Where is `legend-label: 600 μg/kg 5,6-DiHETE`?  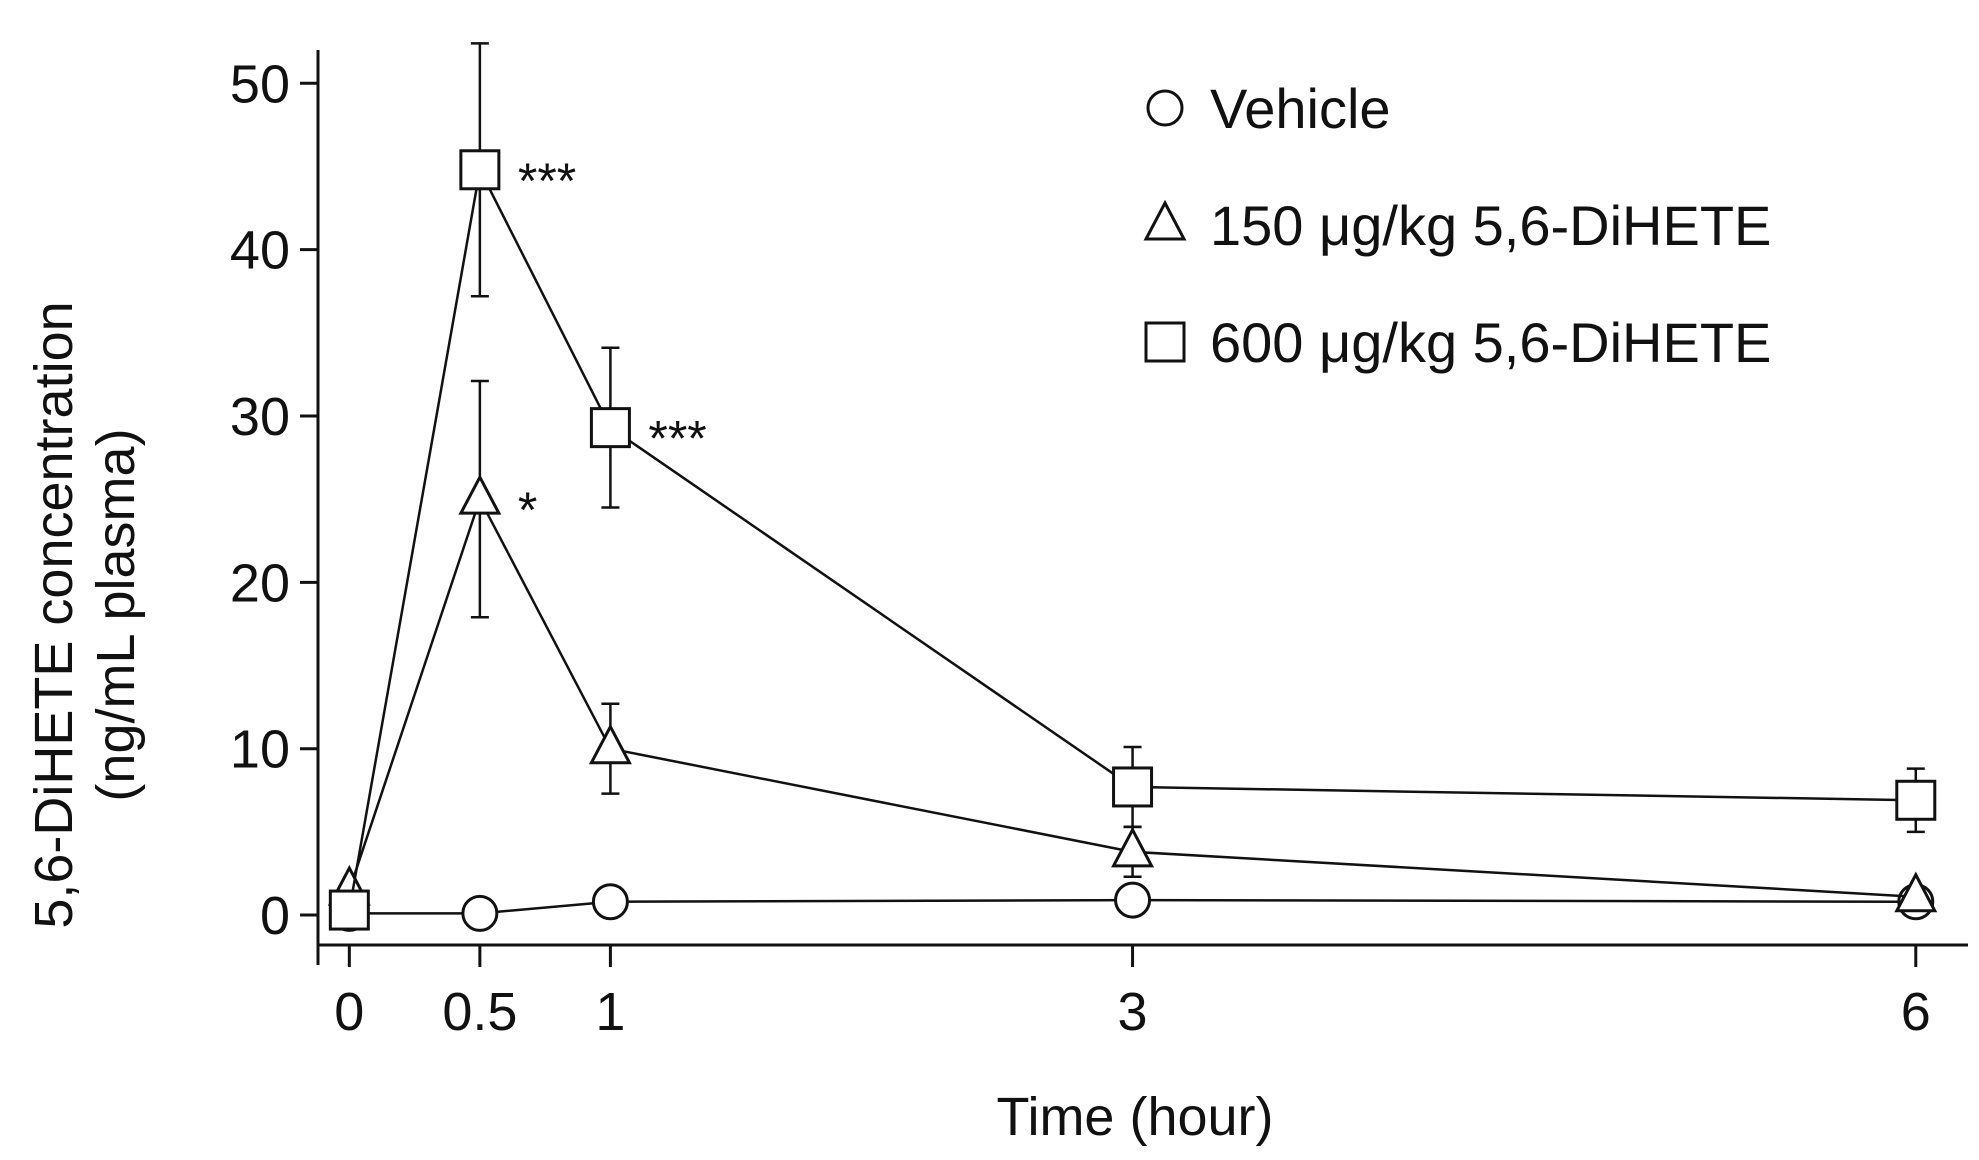 legend-label: 600 μg/kg 5,6-DiHETE is located at coordinates (1490, 342).